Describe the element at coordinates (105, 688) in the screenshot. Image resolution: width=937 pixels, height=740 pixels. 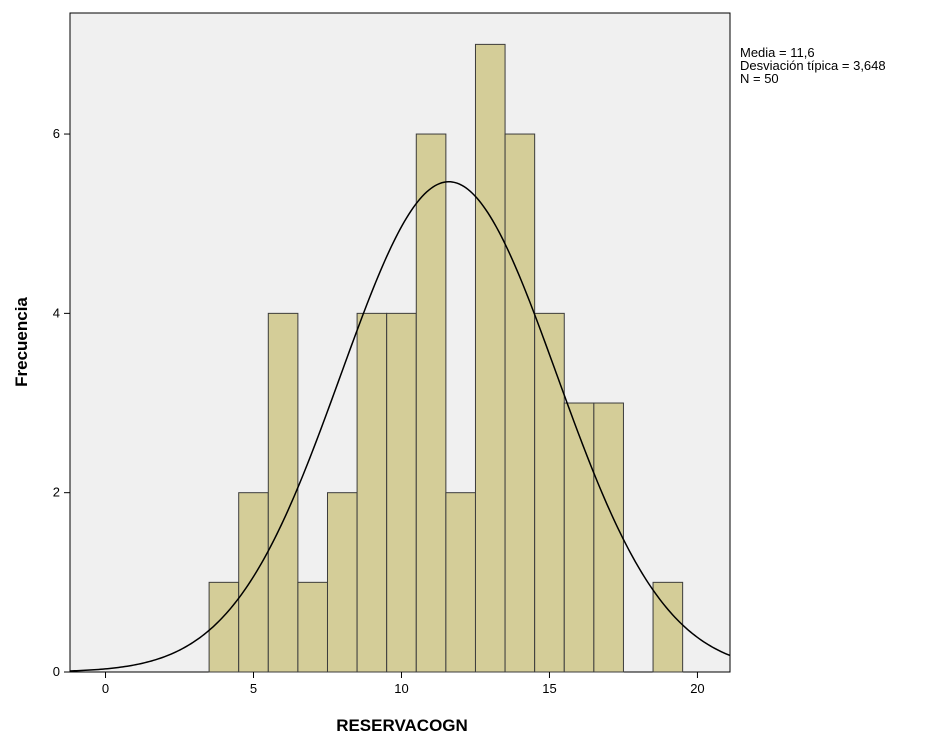
I see `x-tick-label: 0` at that location.